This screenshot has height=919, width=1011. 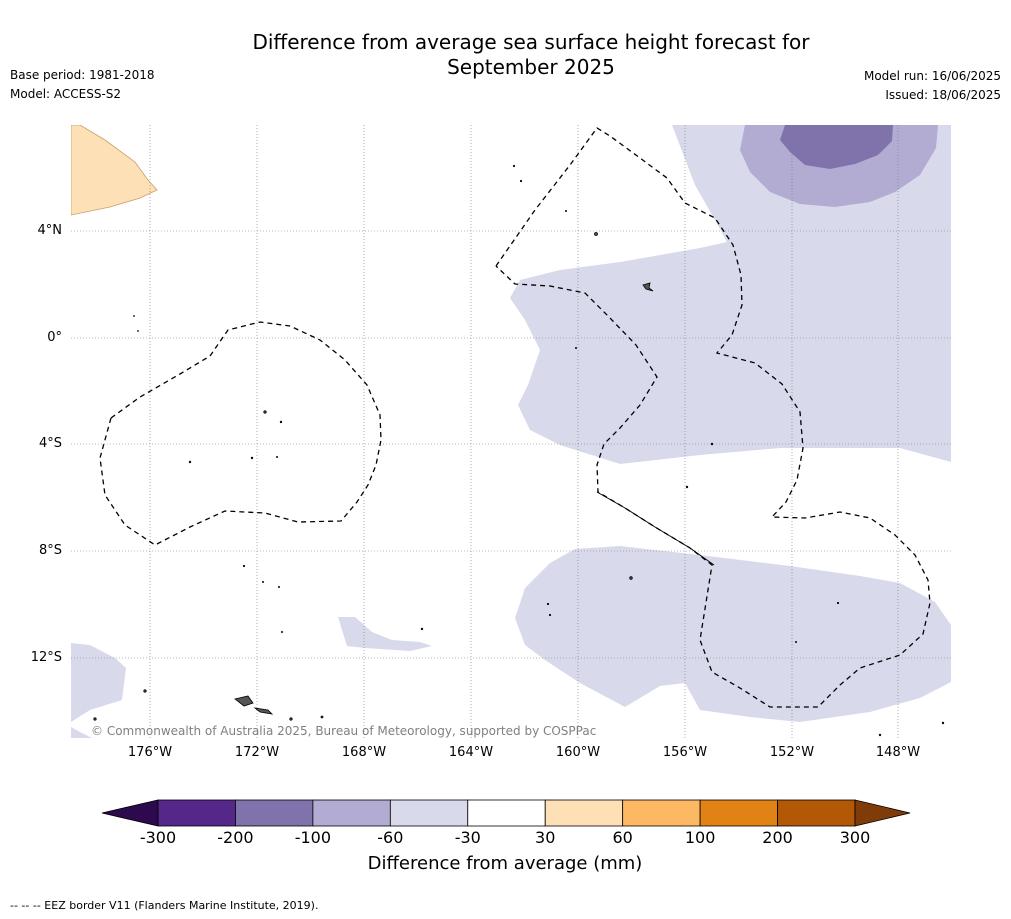 What do you see at coordinates (235, 837) in the screenshot?
I see `colorbar-tick-label: -200` at bounding box center [235, 837].